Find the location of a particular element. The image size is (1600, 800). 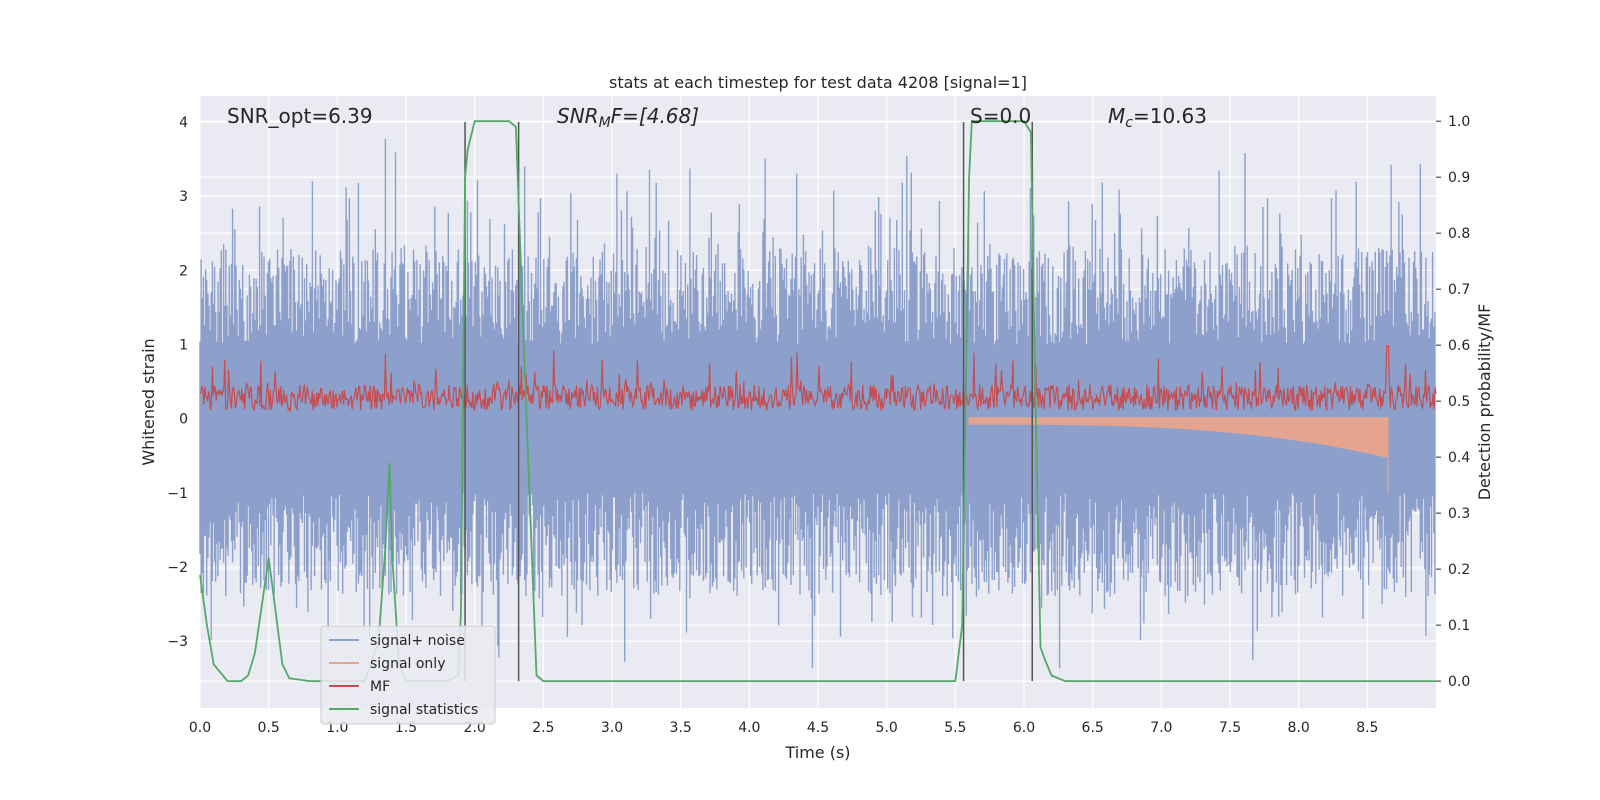

y-right-tick-label: 0.3 is located at coordinates (1459, 514).